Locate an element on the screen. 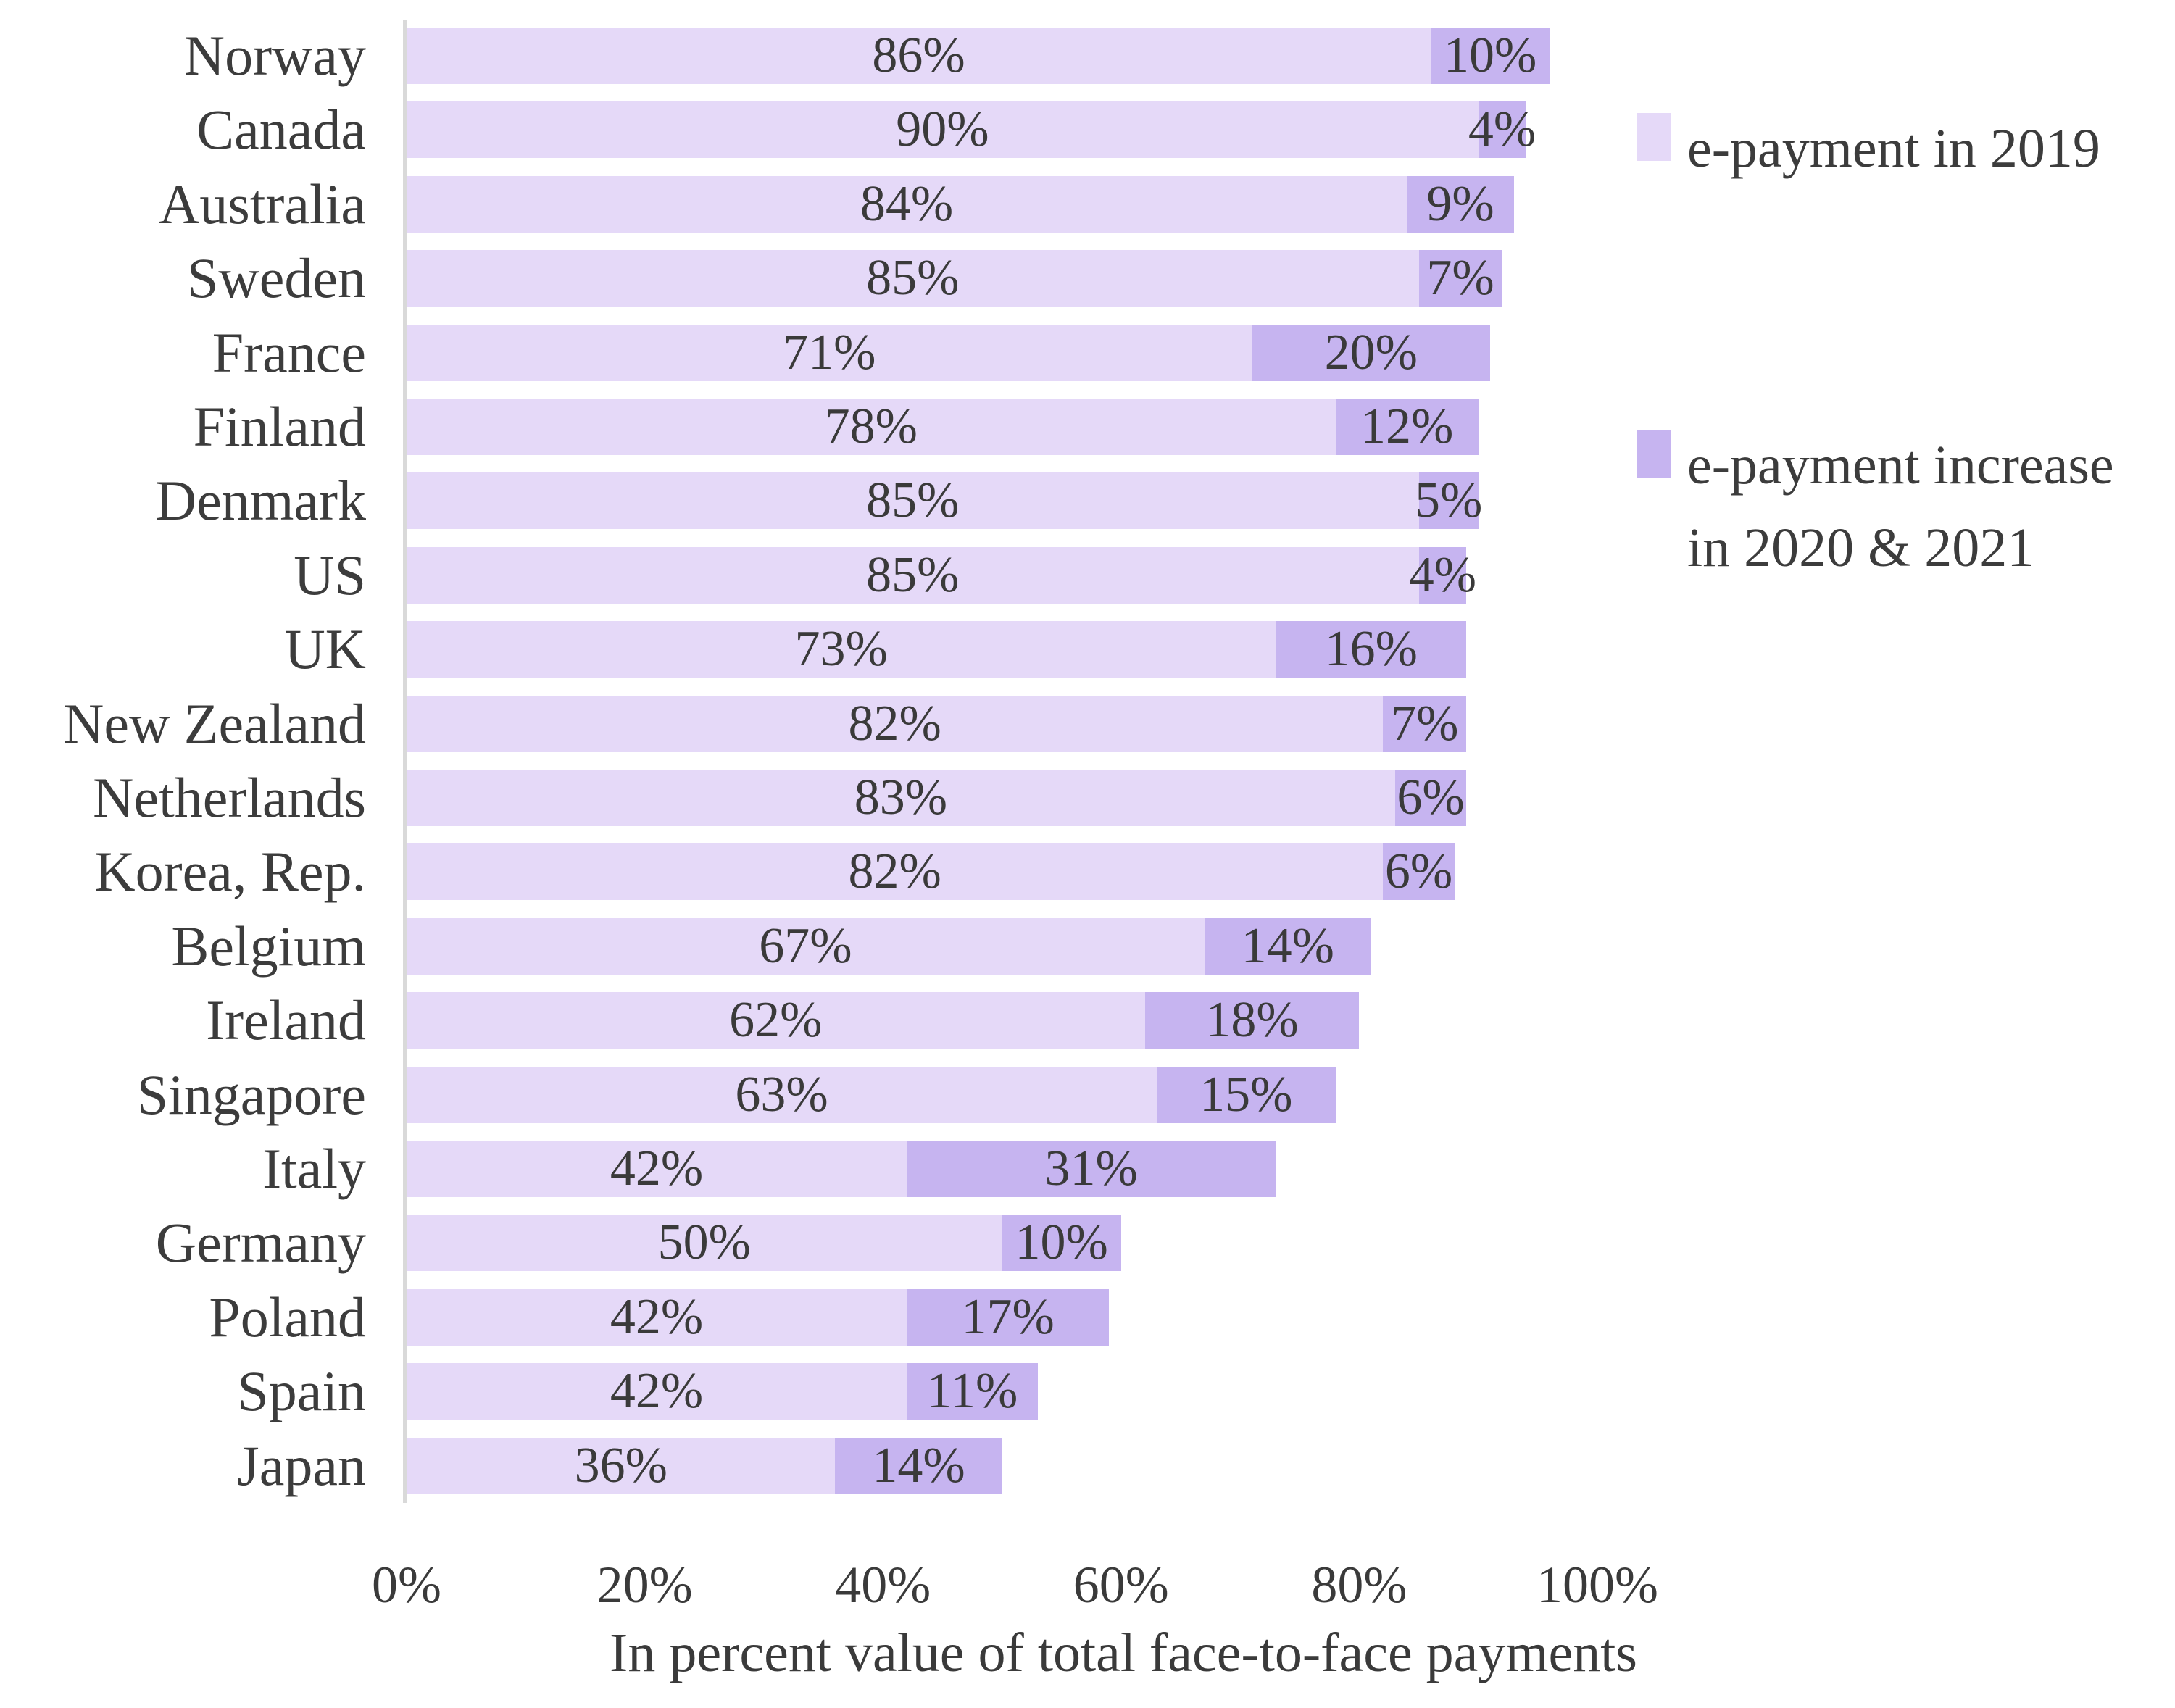  legend-label-2019: e-payment in 2019 is located at coordinates (1893, 148).